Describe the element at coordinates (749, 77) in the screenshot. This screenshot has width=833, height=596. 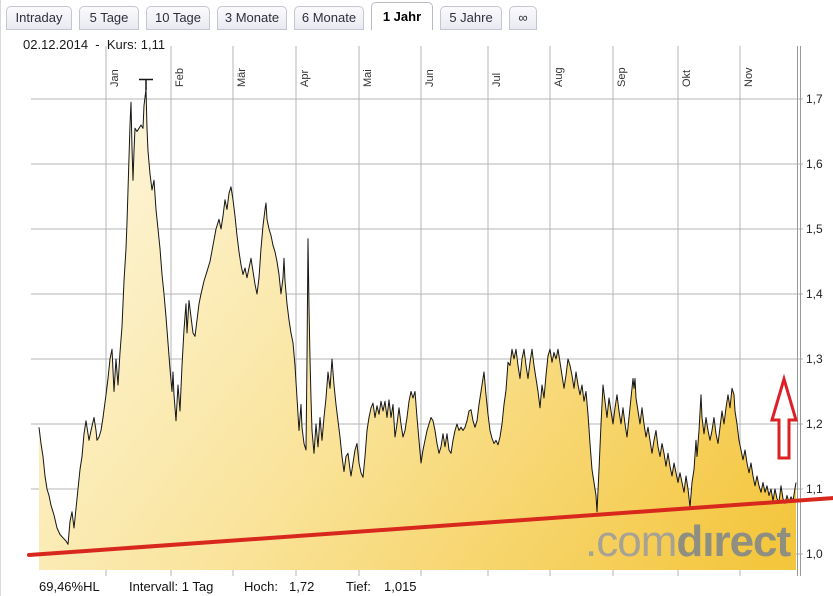
I see `svg-text: Nov` at that location.